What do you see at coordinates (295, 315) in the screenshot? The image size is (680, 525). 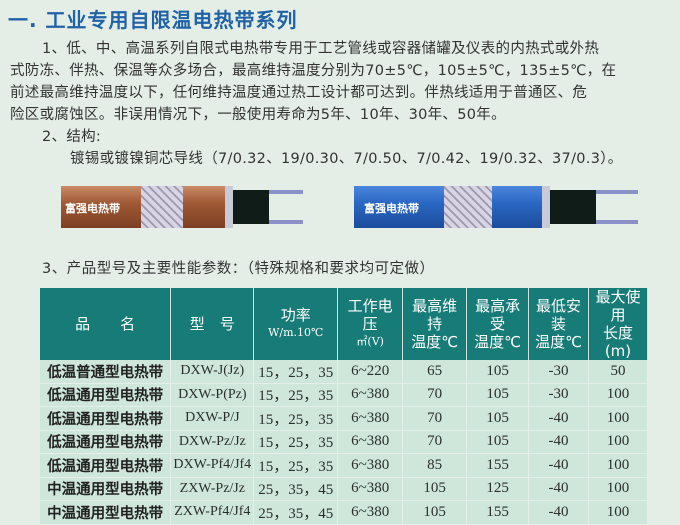 I see `header-main: 功率` at bounding box center [295, 315].